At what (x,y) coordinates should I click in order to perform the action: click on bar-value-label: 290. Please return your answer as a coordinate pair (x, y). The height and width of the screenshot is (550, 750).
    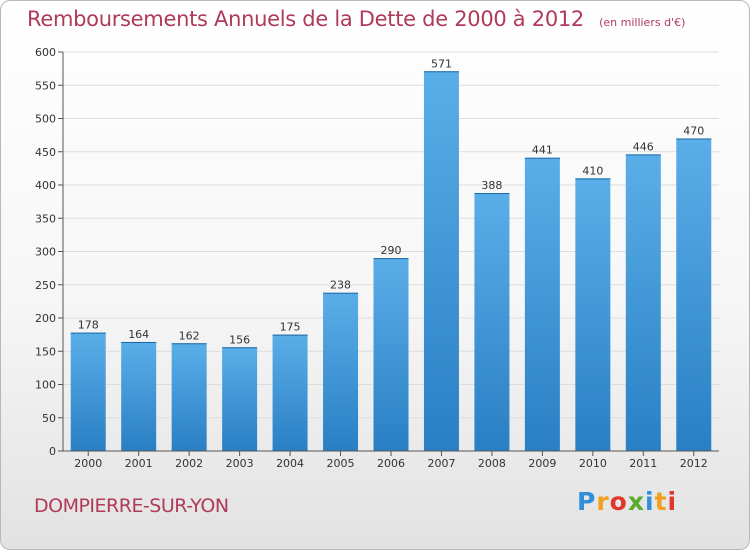
    Looking at the image, I should click on (391, 250).